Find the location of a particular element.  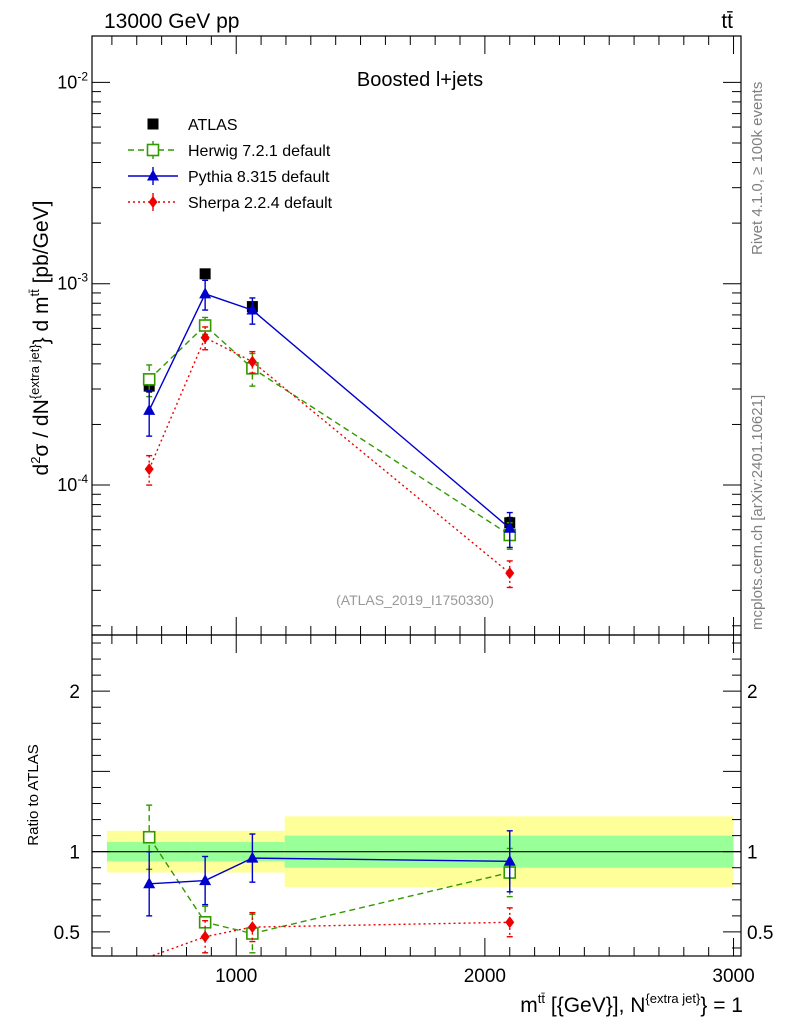

legend-pythia-label: Pythia 8.315 default is located at coordinates (259, 177).